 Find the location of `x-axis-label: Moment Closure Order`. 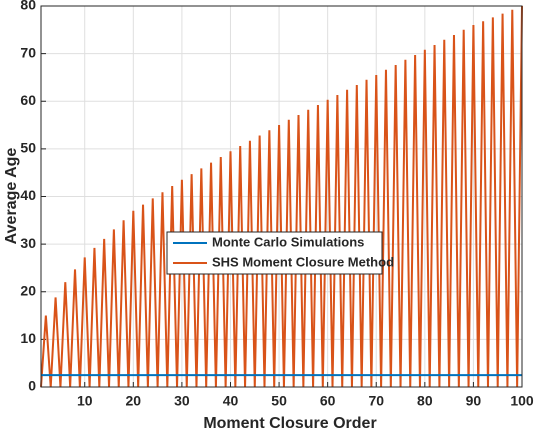

x-axis-label: Moment Closure Order is located at coordinates (289, 423).